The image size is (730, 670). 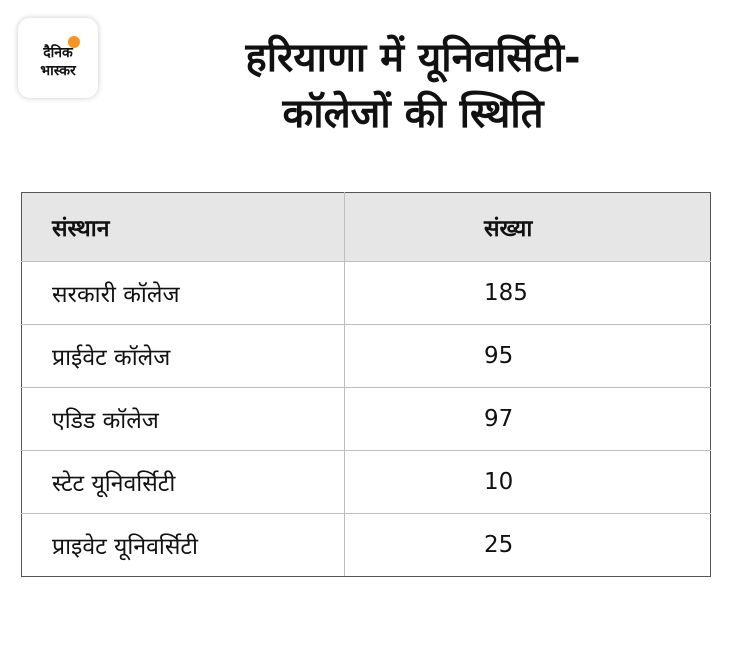 What do you see at coordinates (413, 114) in the screenshot?
I see `title-line-2: कॉलेजों की स्थिति` at bounding box center [413, 114].